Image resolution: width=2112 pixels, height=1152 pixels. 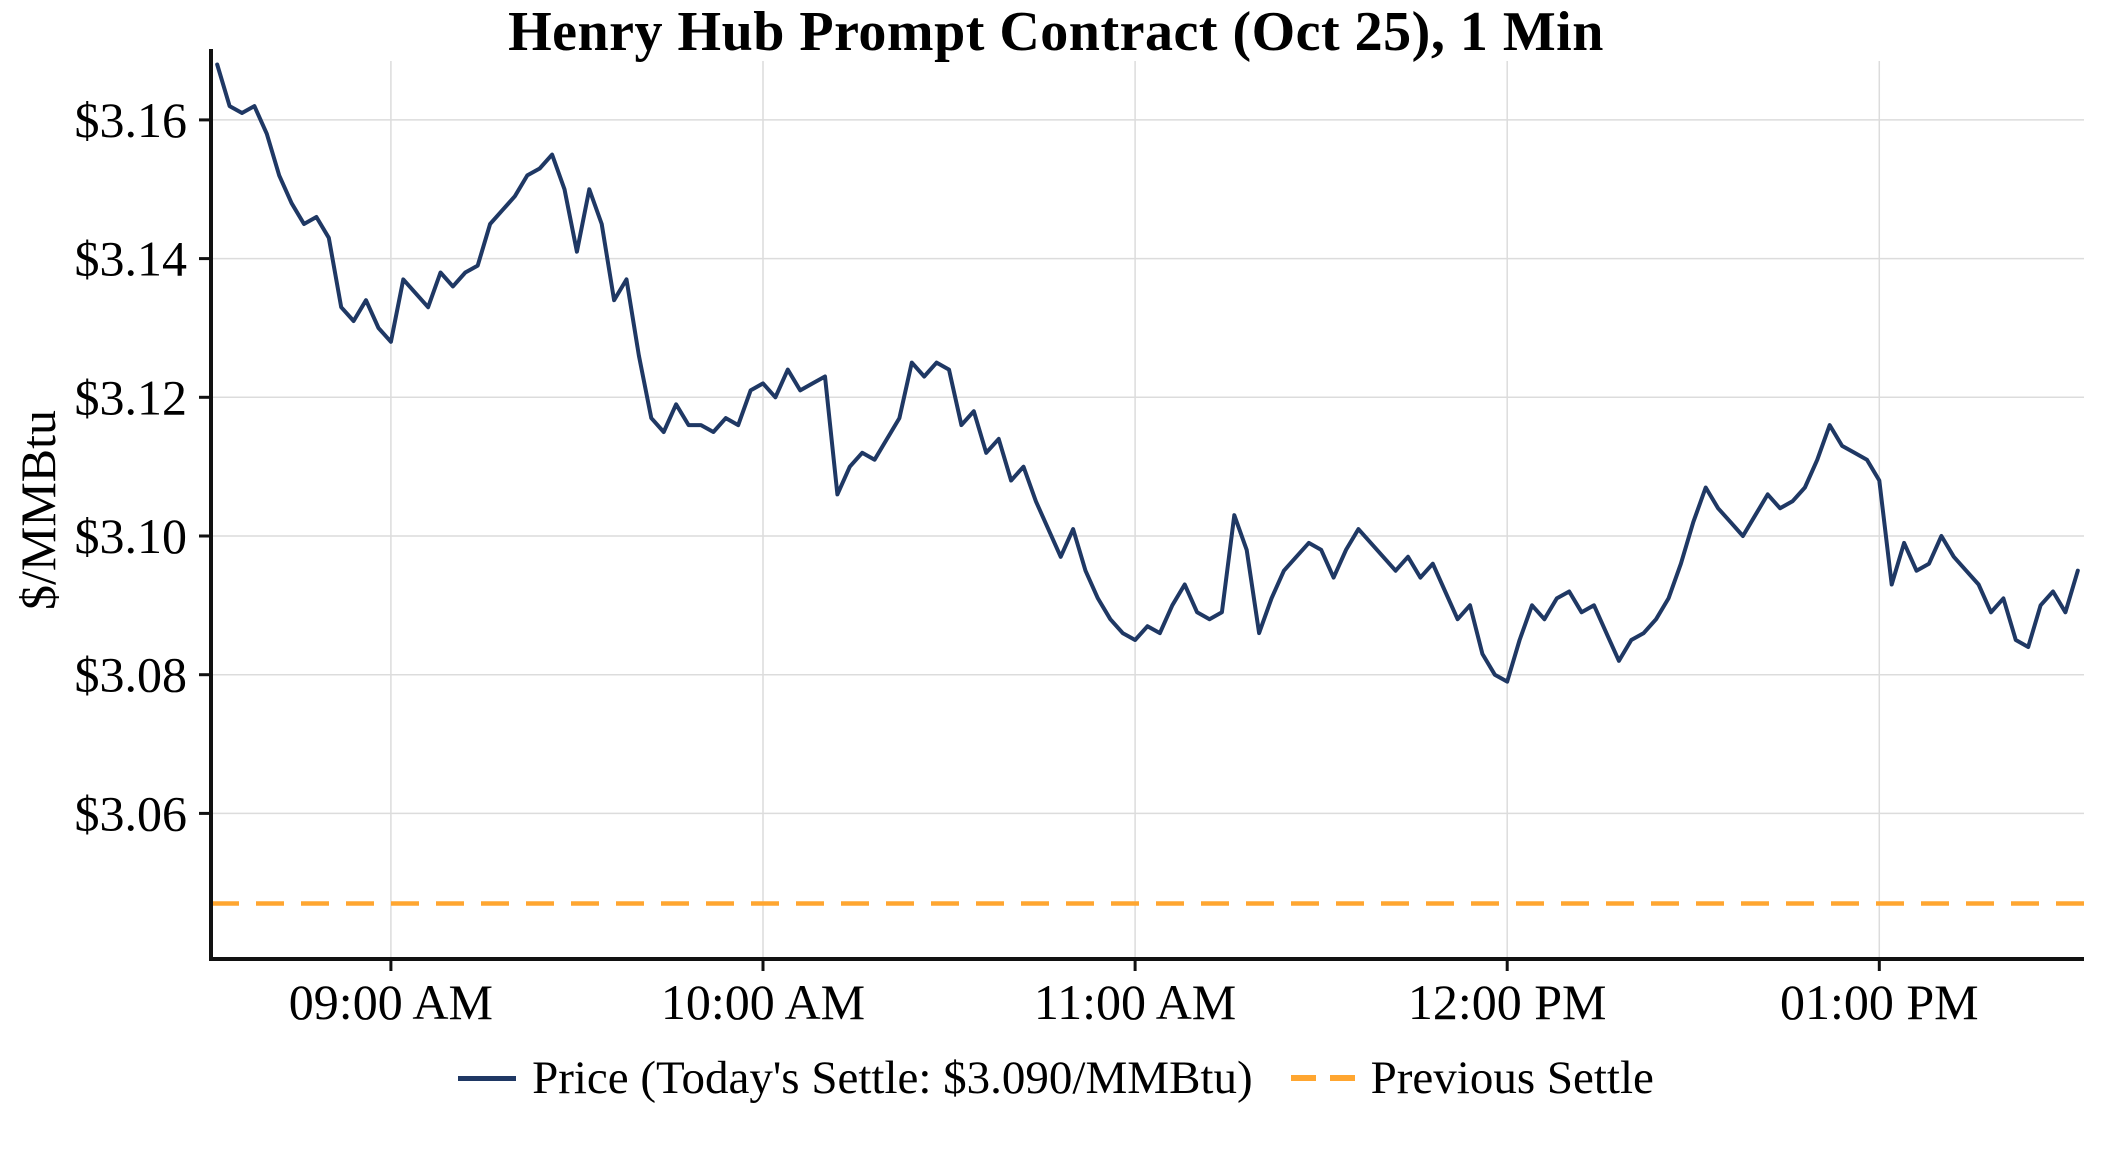 What do you see at coordinates (892, 1078) in the screenshot?
I see `legend-price-label: Price (Today's Settle: $3.090/MMBtu)` at bounding box center [892, 1078].